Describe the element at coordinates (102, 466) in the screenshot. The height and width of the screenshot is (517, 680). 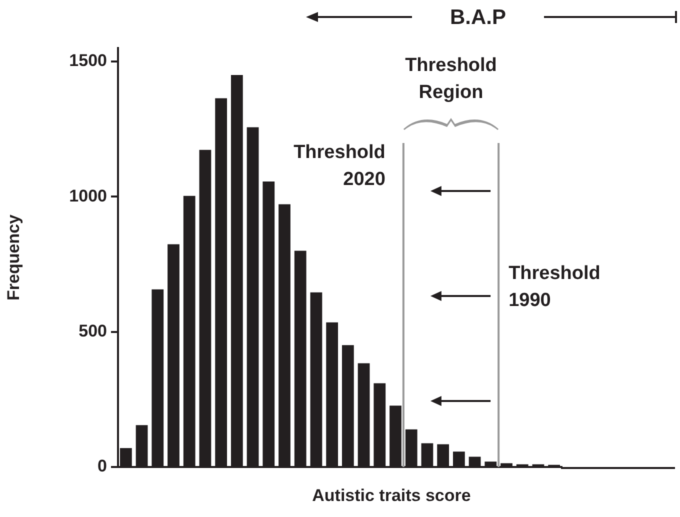
I see `y-tick-label: 0` at that location.